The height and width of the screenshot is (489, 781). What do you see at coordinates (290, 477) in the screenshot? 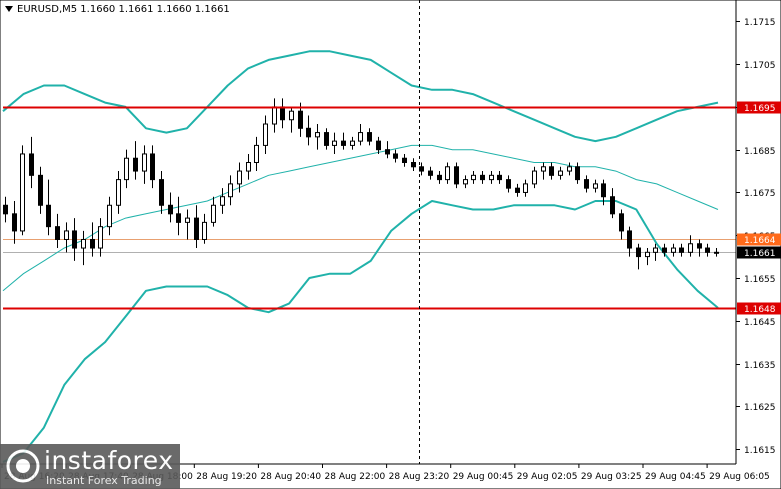
I see `x-tick-label: 28 Aug 20:40` at bounding box center [290, 477].